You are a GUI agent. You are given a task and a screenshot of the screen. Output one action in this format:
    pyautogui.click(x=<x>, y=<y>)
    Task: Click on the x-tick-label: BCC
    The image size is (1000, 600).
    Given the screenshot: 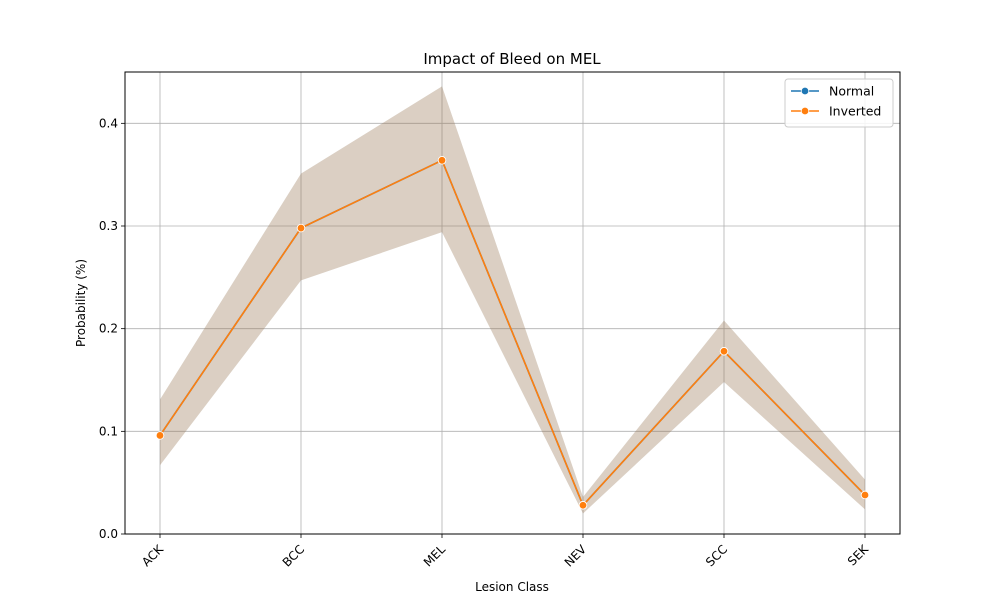 What is the action you would take?
    pyautogui.click(x=293, y=555)
    